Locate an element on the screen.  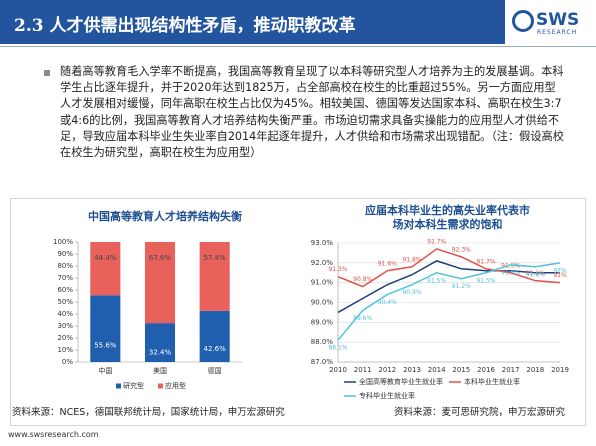
legend-label: 本科毕业生就业率 is located at coordinates (492, 381).